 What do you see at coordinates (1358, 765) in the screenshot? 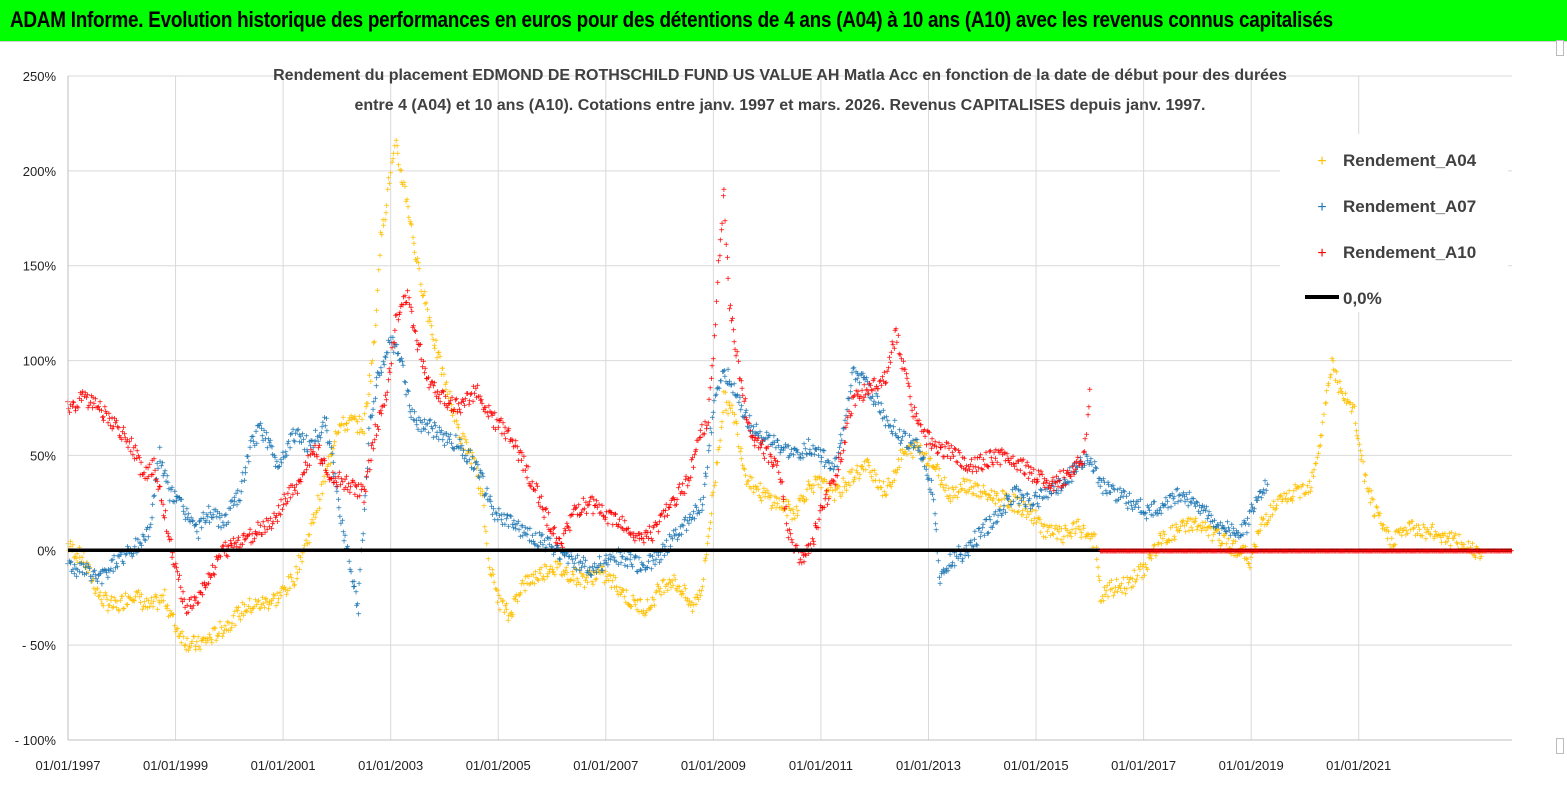
I see `x-tick-label: 01/01/2021` at bounding box center [1358, 765].